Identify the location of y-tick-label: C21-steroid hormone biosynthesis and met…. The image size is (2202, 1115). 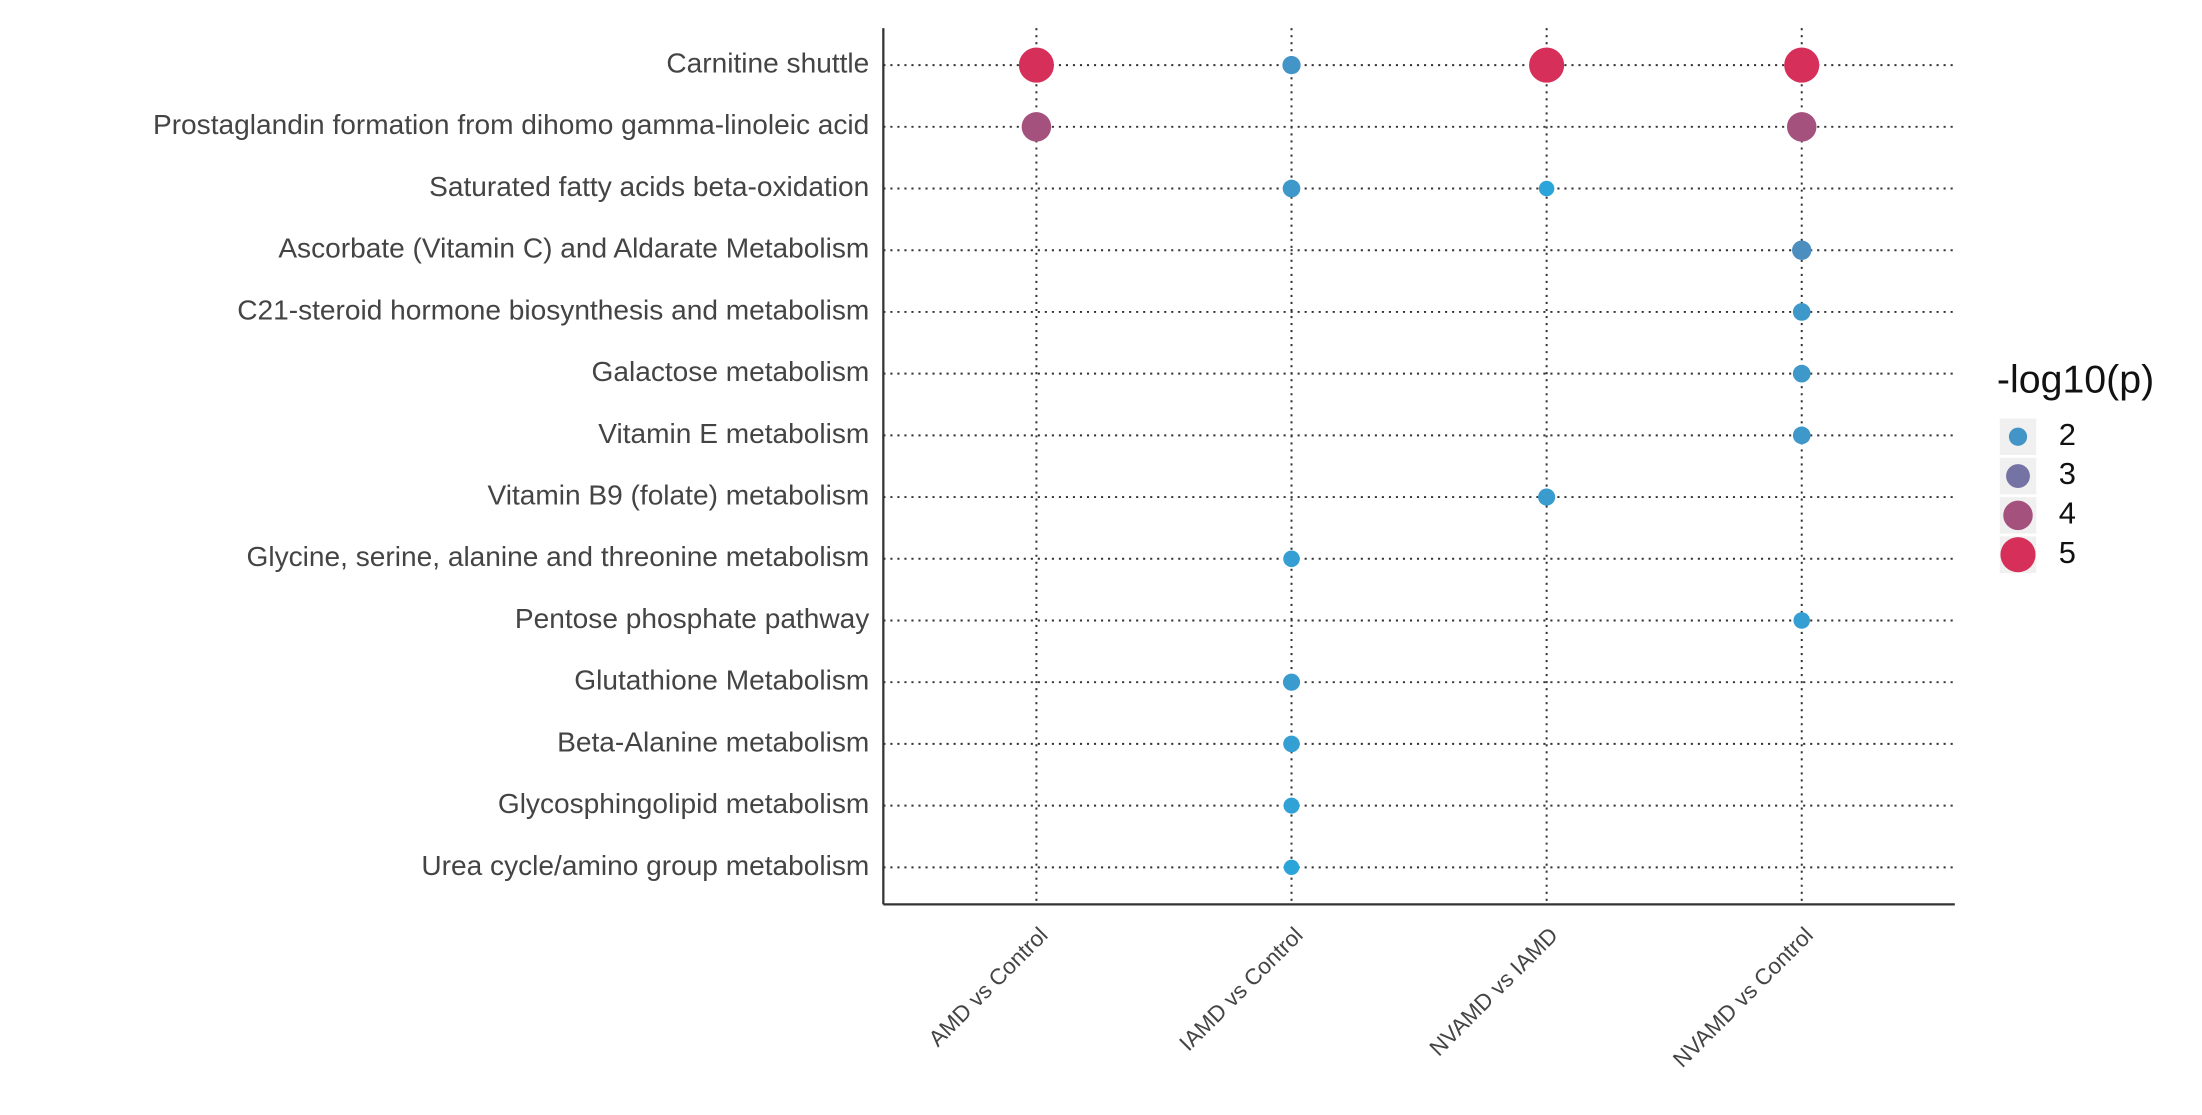
(553, 309).